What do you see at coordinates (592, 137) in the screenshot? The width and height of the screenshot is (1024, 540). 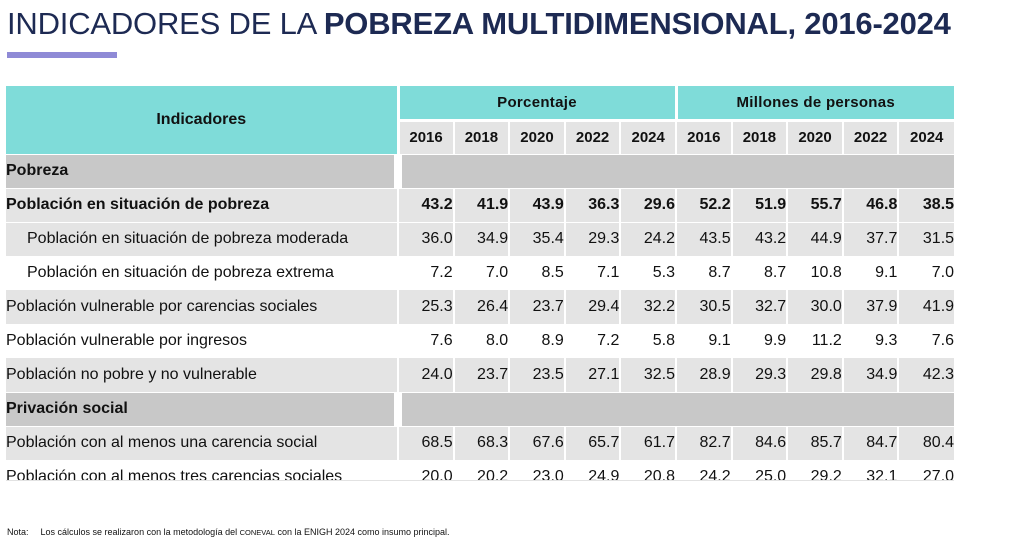 I see `year-header: 2022` at bounding box center [592, 137].